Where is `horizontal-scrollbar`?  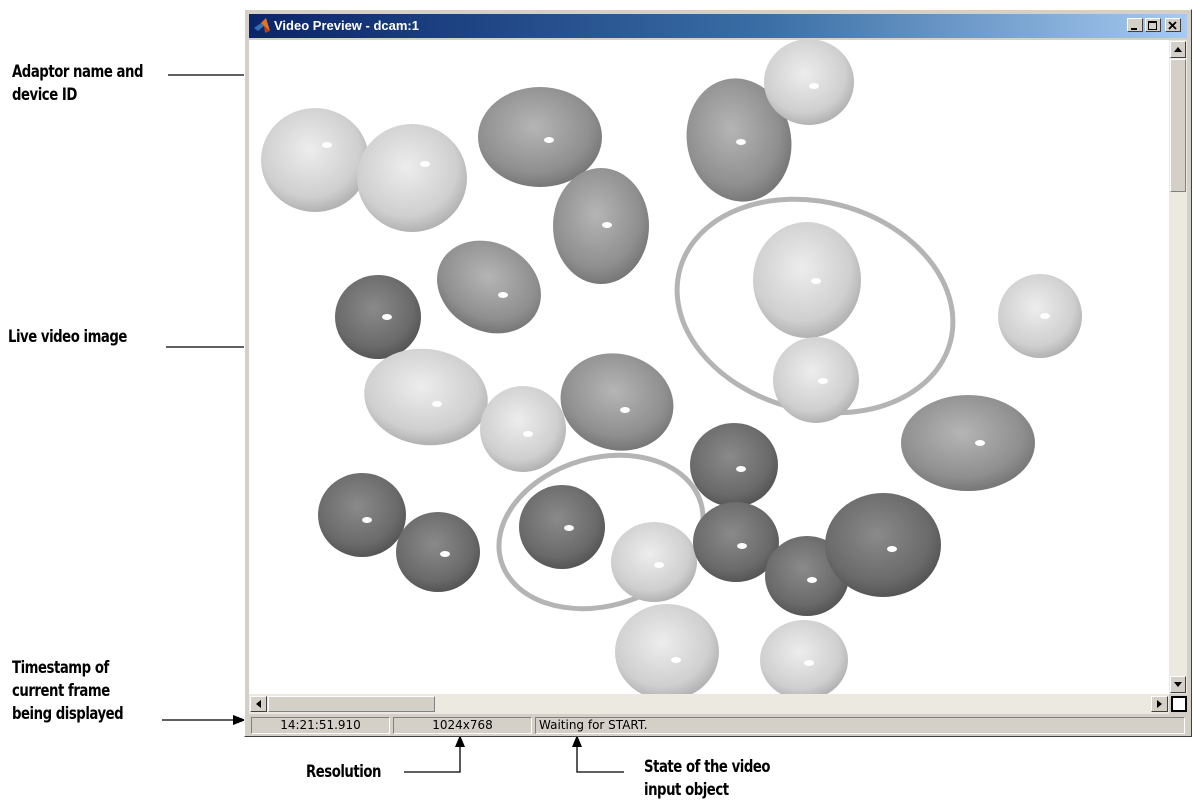 horizontal-scrollbar is located at coordinates (709, 704).